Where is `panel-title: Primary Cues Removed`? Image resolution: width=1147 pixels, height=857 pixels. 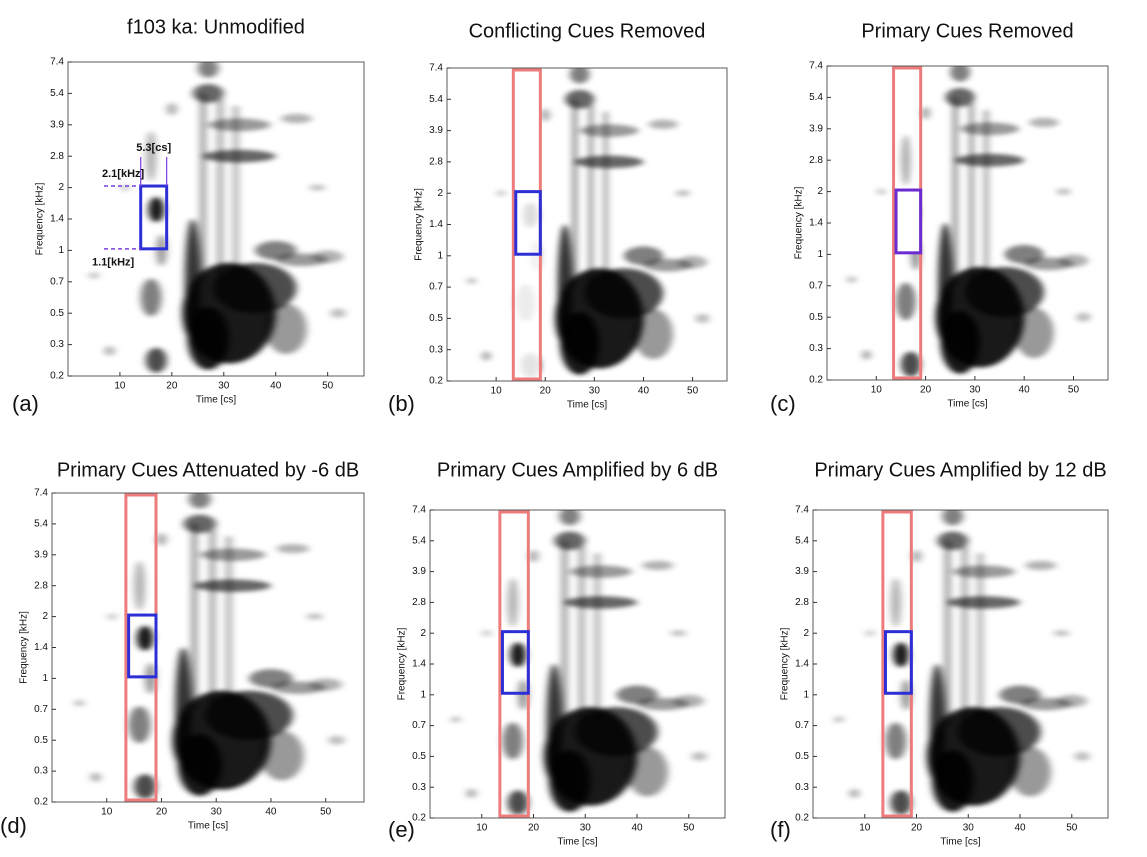 panel-title: Primary Cues Removed is located at coordinates (967, 31).